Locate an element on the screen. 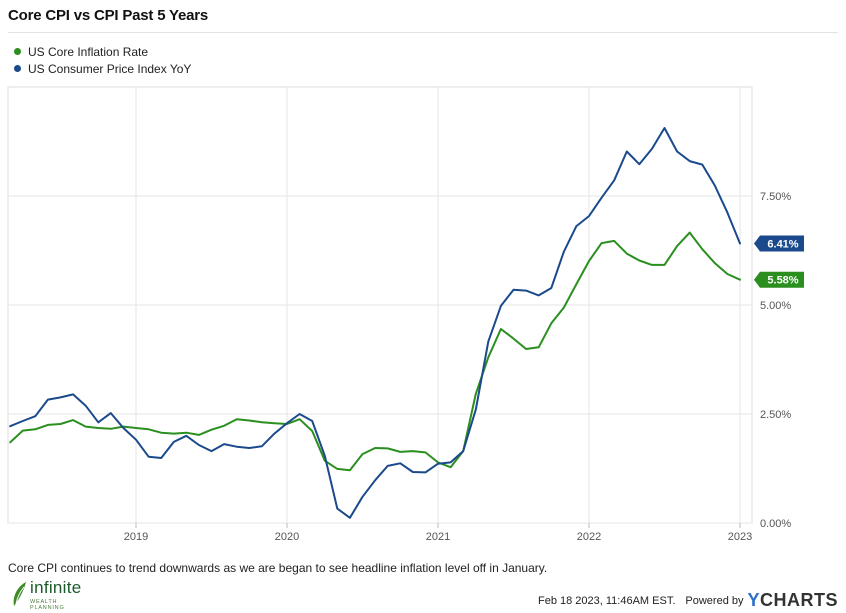  ycharts-logo-rest: CHARTS is located at coordinates (799, 600).